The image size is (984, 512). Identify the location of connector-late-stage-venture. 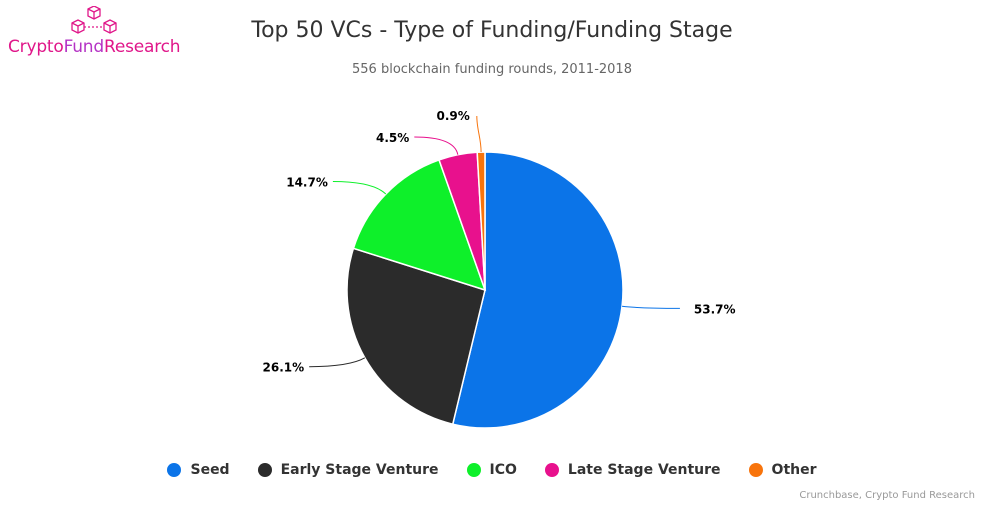
(436, 145).